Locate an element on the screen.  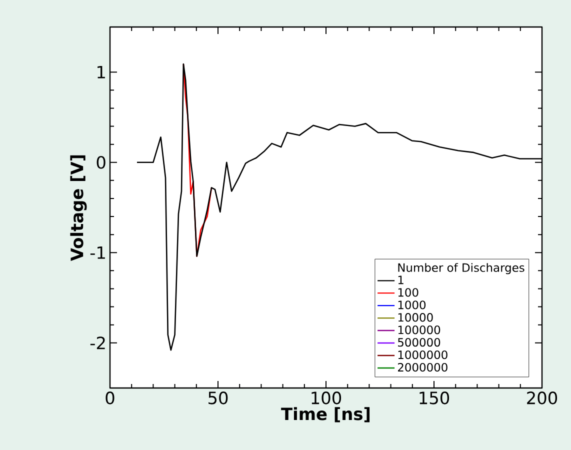
legend-label: 500000 is located at coordinates (419, 342).